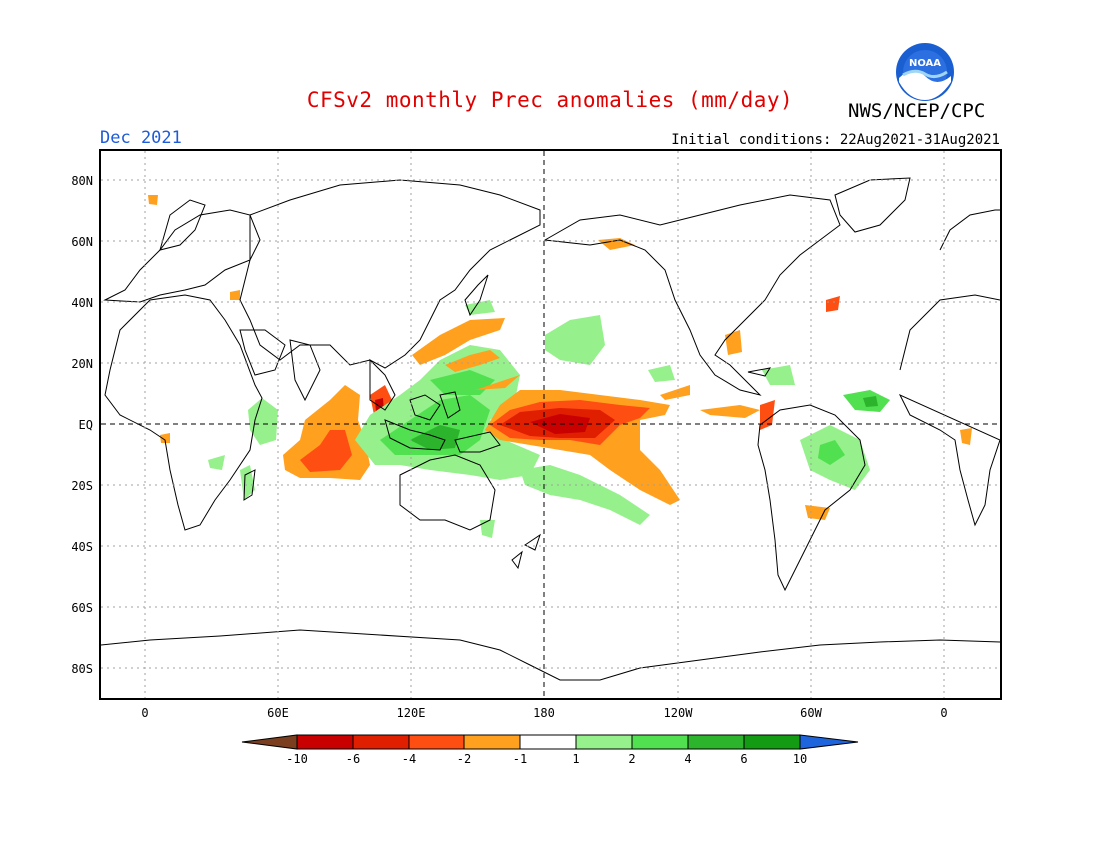 The height and width of the screenshot is (850, 1100). What do you see at coordinates (269, 742) in the screenshot?
I see `colorbar-arrow-low` at bounding box center [269, 742].